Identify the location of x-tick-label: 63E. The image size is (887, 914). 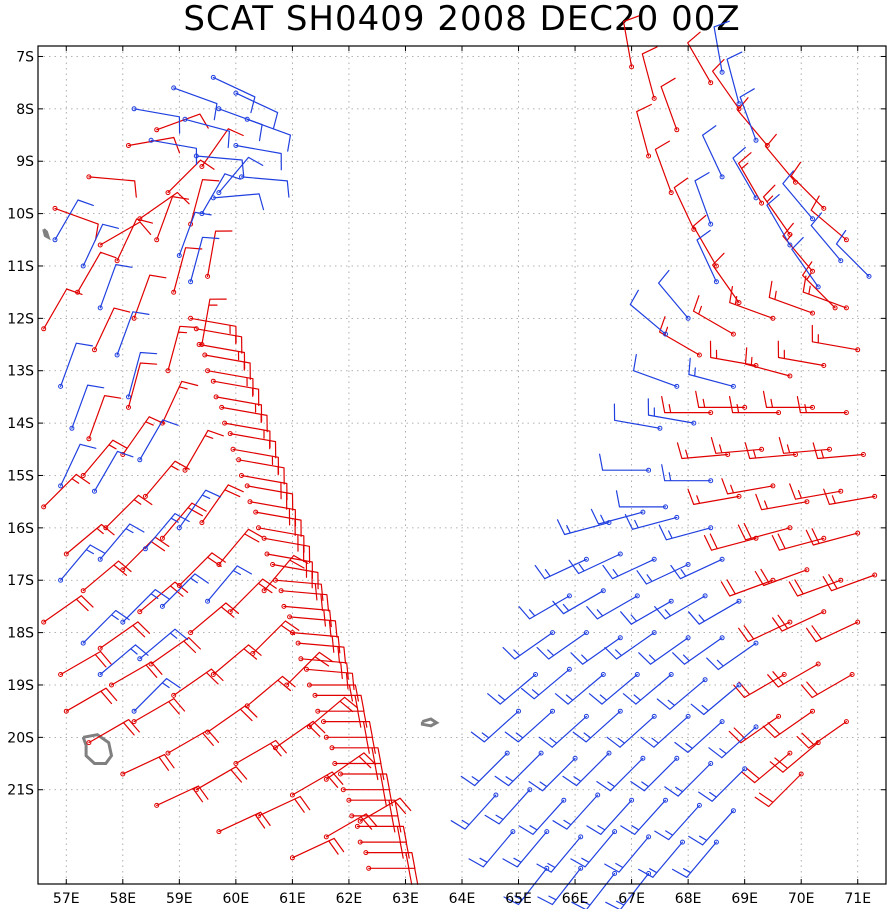
(405, 899).